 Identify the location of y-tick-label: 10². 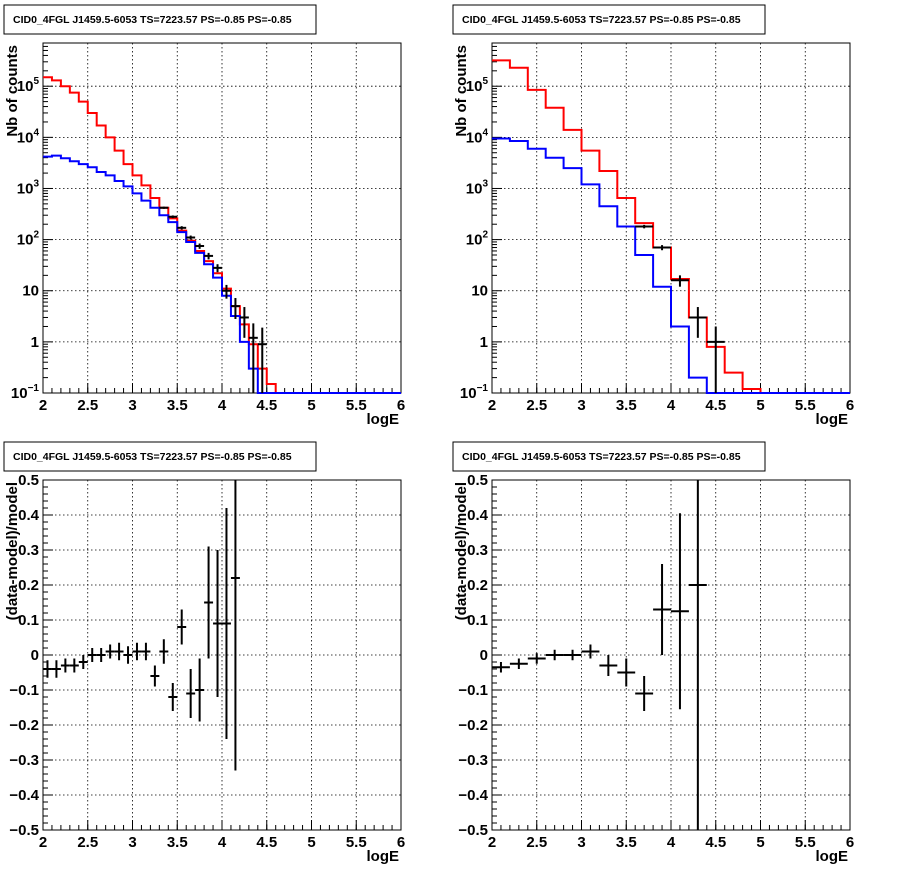
(28, 239).